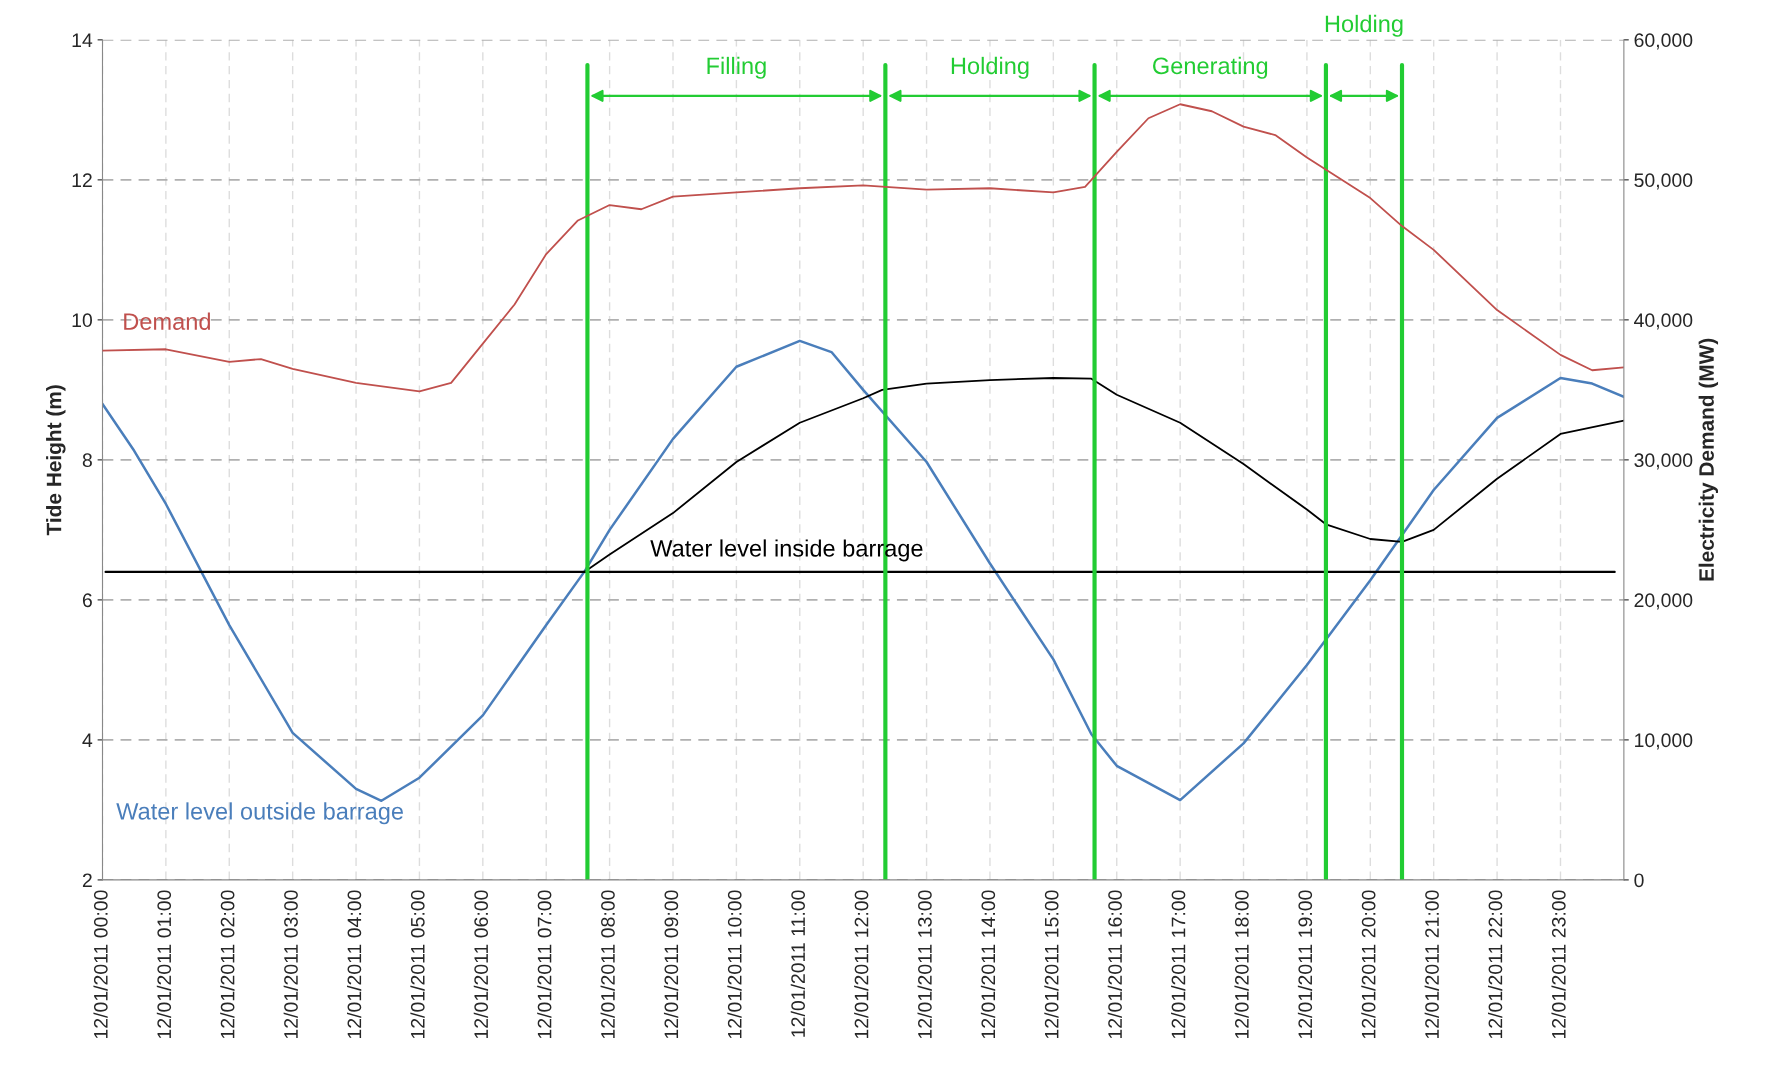 The image size is (1767, 1077). I want to click on y-tick-label: 12, so click(82, 180).